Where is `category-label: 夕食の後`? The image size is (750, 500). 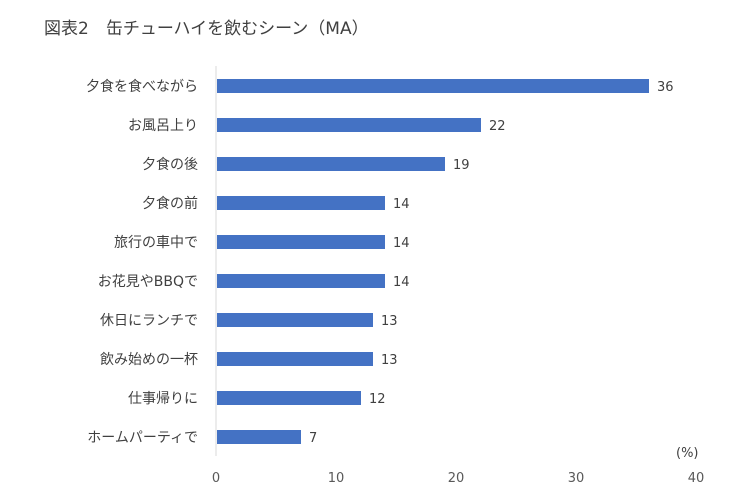
category-label: 夕食の後 is located at coordinates (170, 164).